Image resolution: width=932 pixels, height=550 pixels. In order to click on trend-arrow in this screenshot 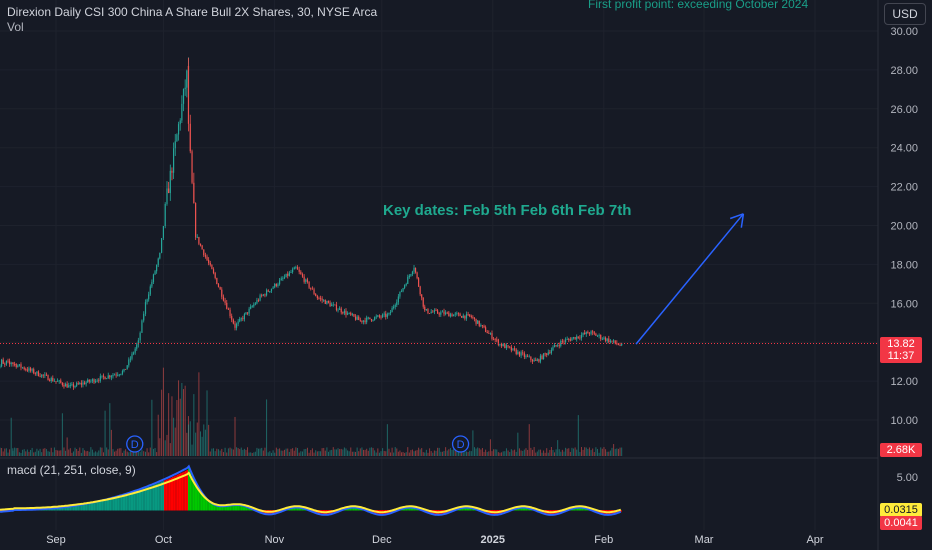, I will do `click(690, 279)`.